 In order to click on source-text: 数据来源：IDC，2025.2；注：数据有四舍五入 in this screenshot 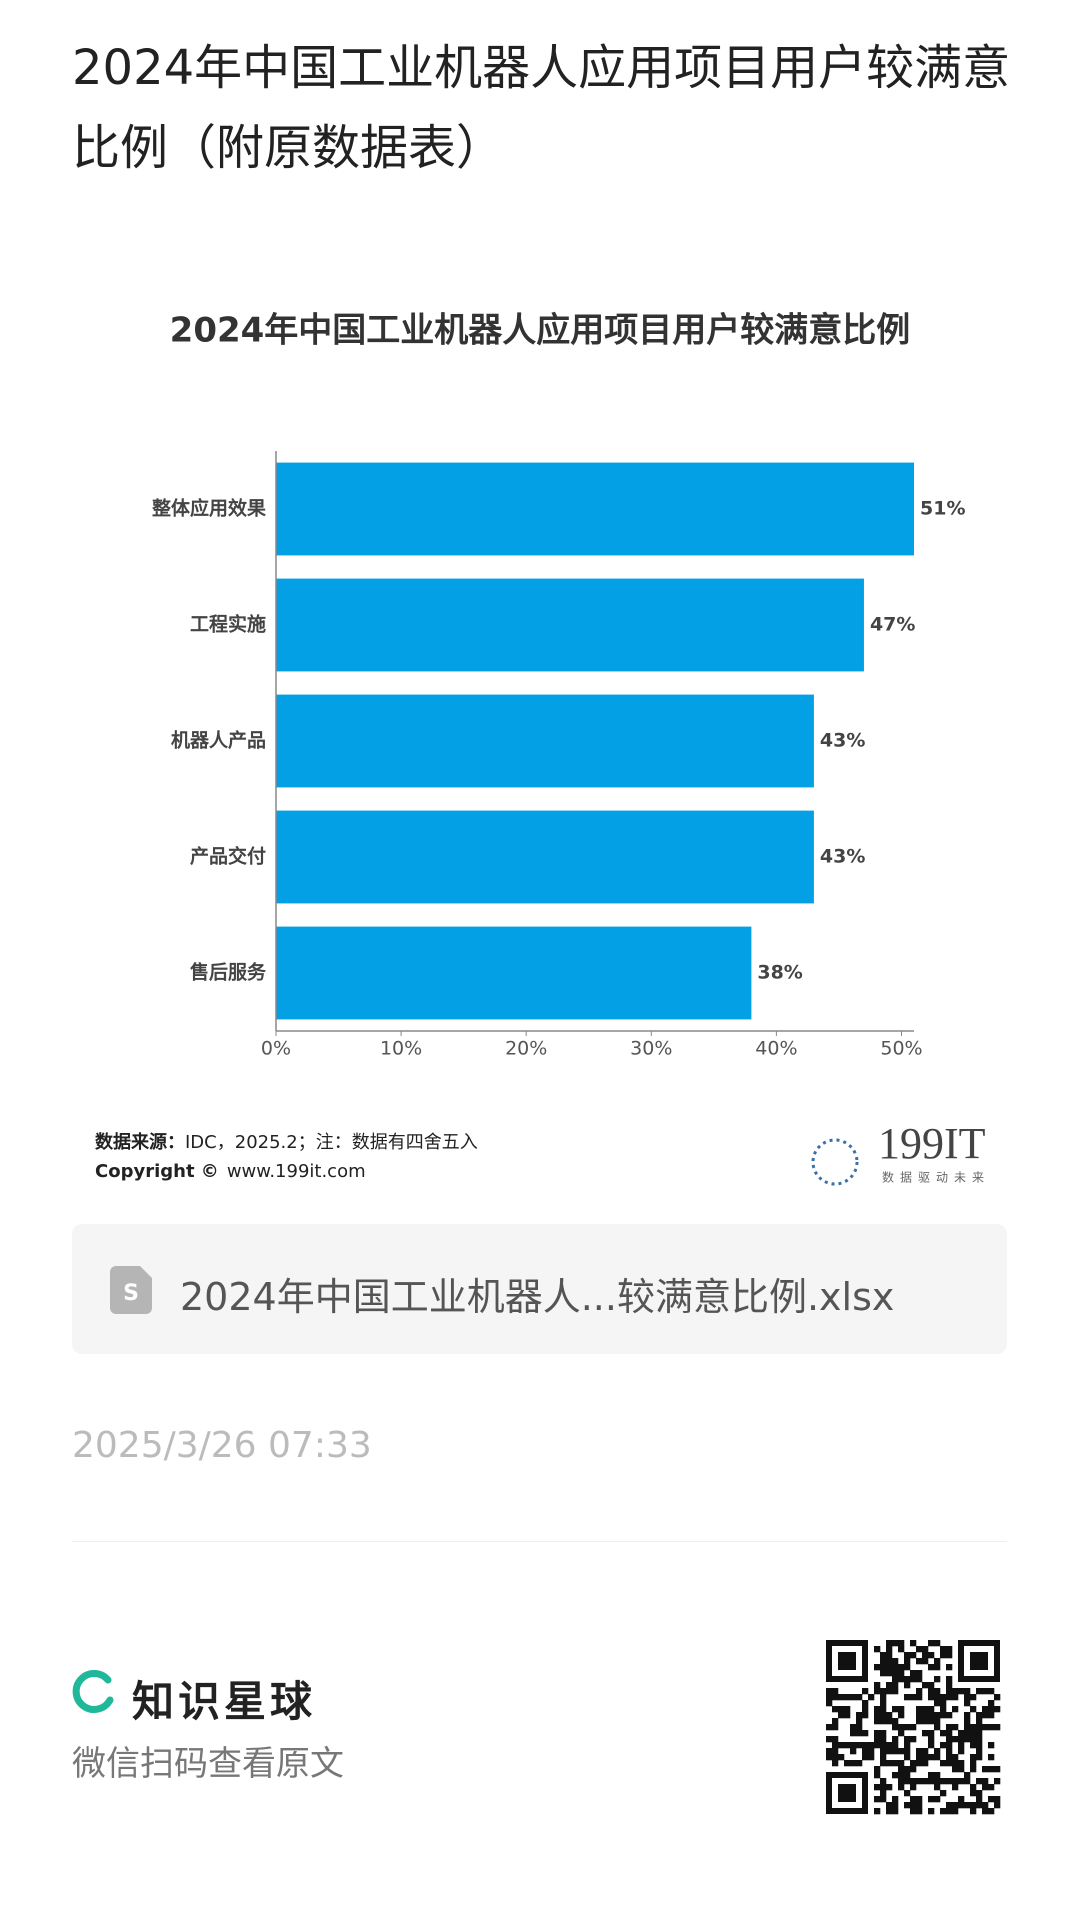, I will do `click(286, 1142)`.